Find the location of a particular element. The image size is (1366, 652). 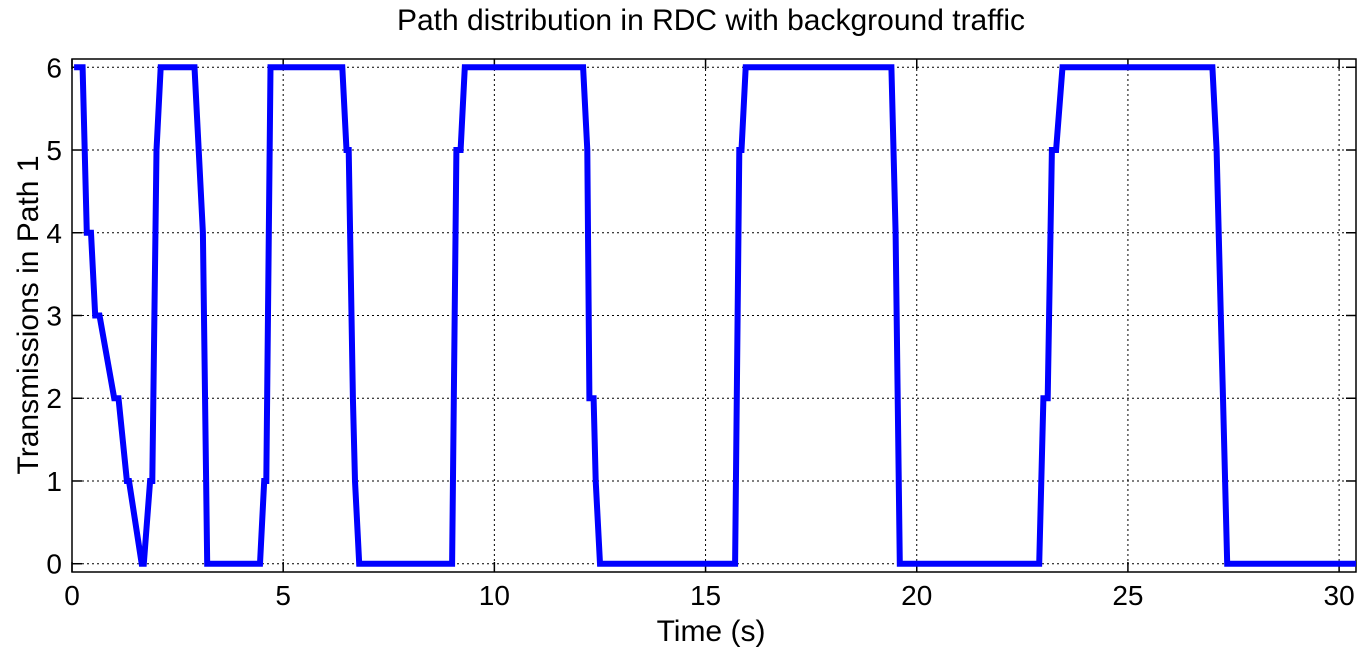

x-tick-label-0: 0 is located at coordinates (72, 595).